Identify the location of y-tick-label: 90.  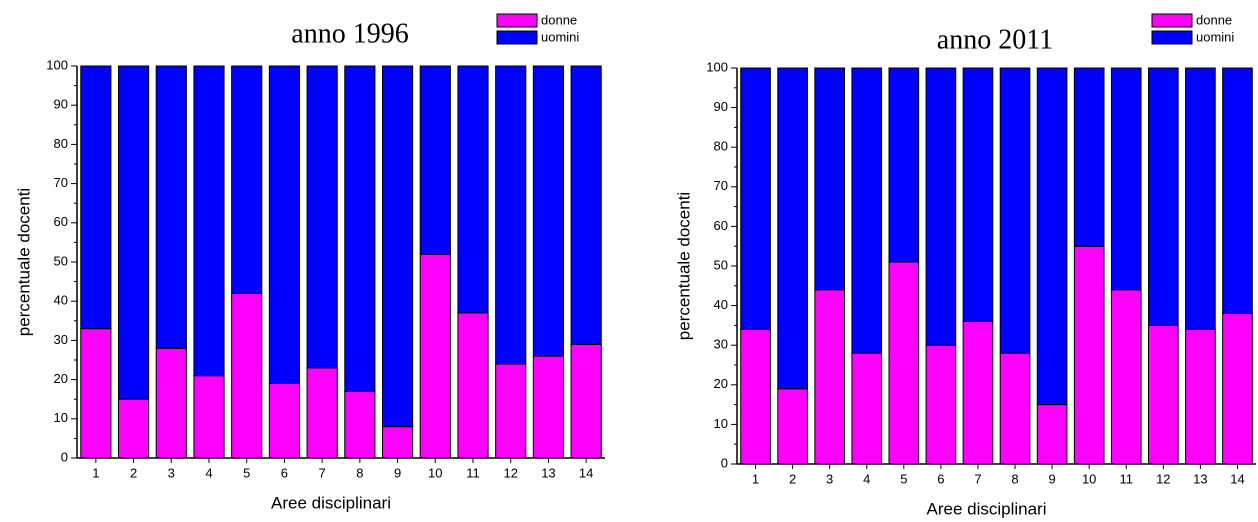
(721, 106).